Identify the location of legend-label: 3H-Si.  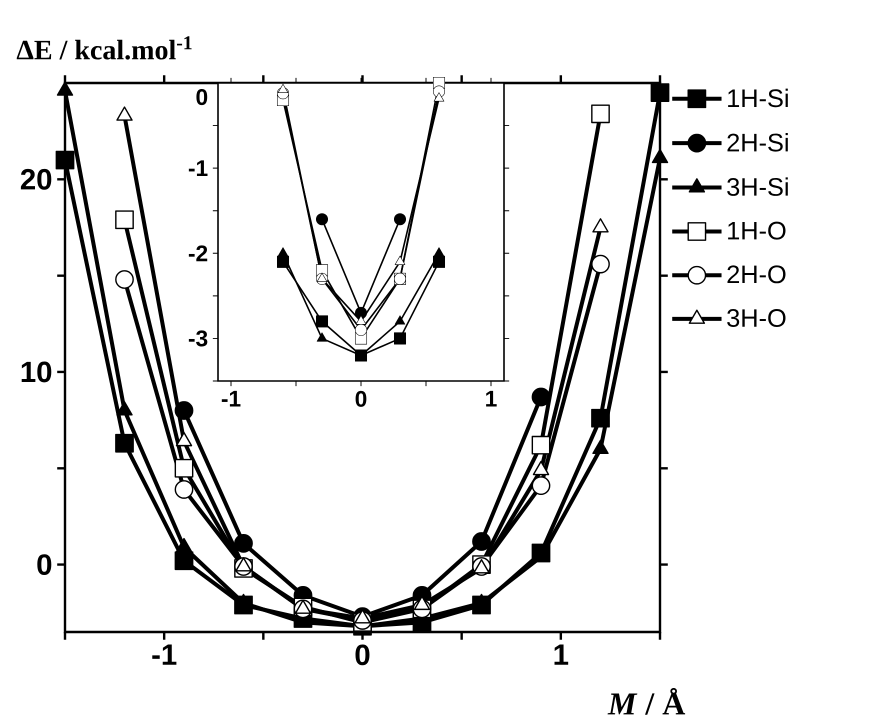
(757, 186).